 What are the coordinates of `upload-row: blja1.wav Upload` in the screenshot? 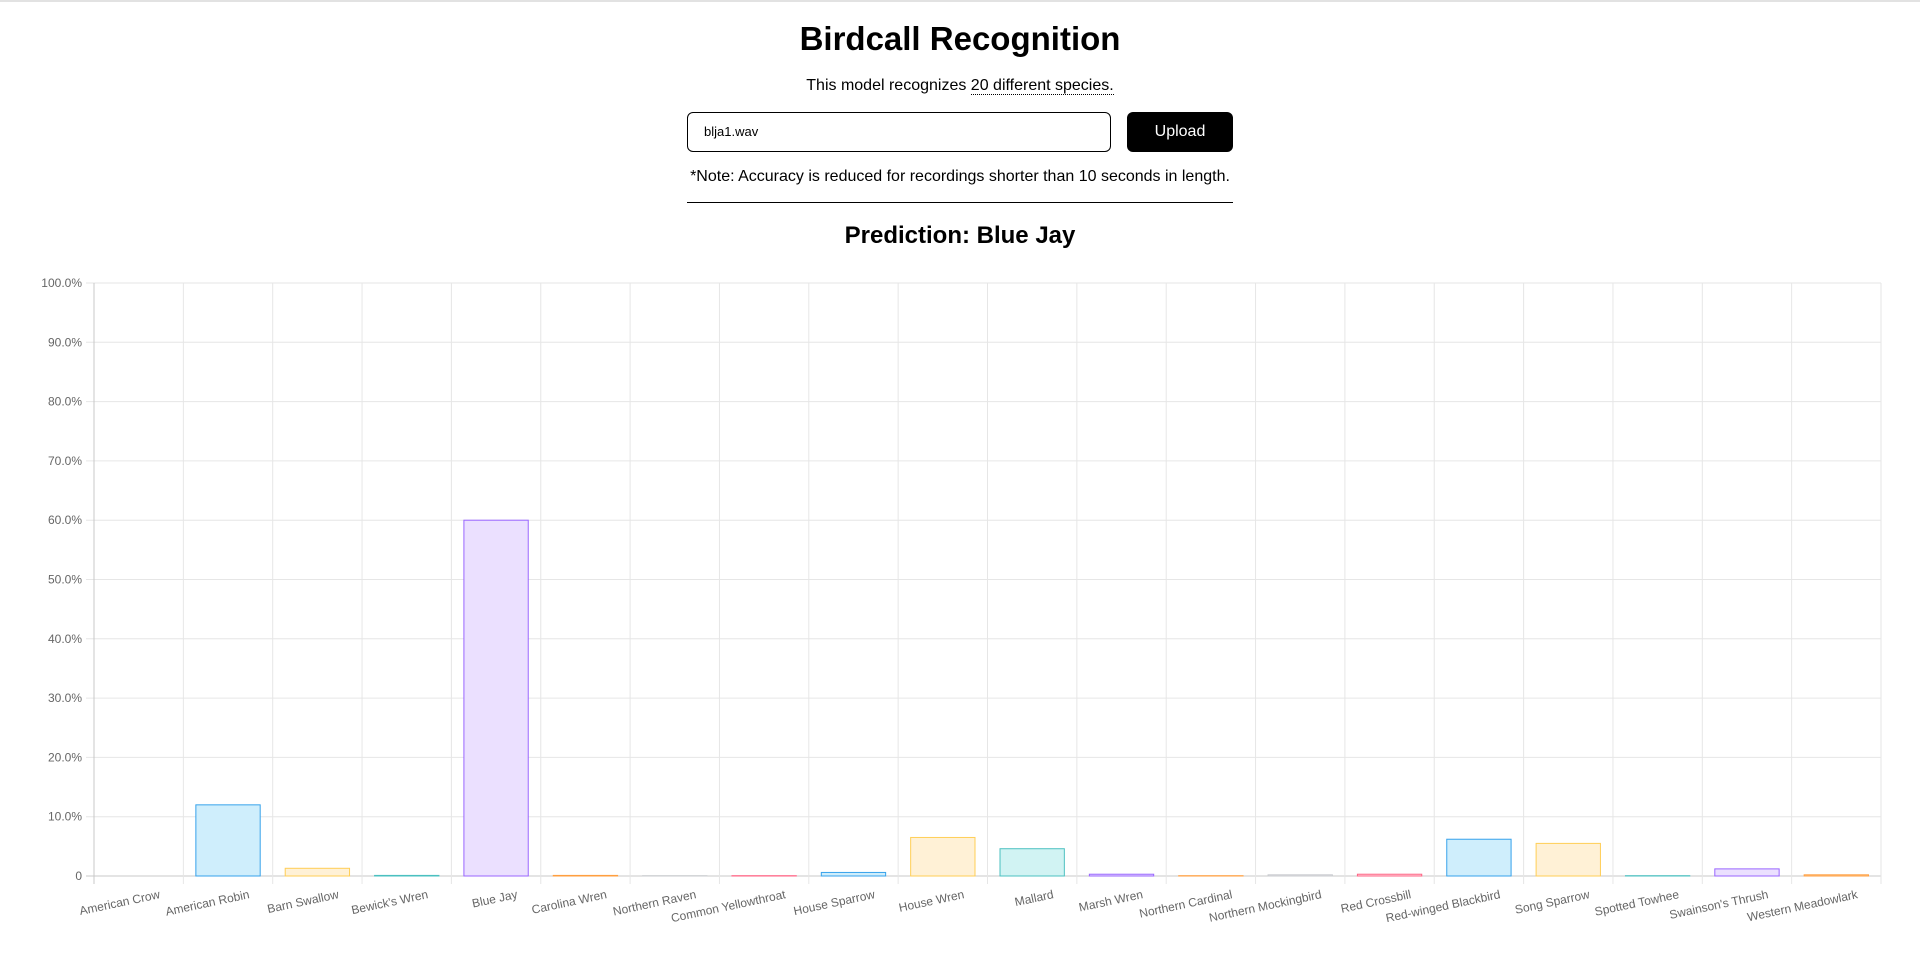 It's located at (960, 133).